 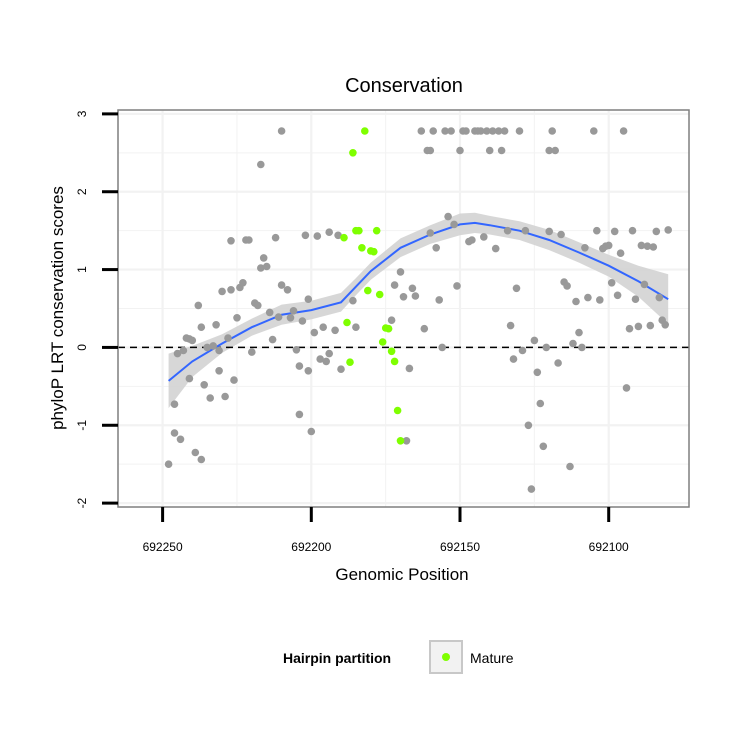 I want to click on x-tick-label: 692250, so click(x=163, y=547).